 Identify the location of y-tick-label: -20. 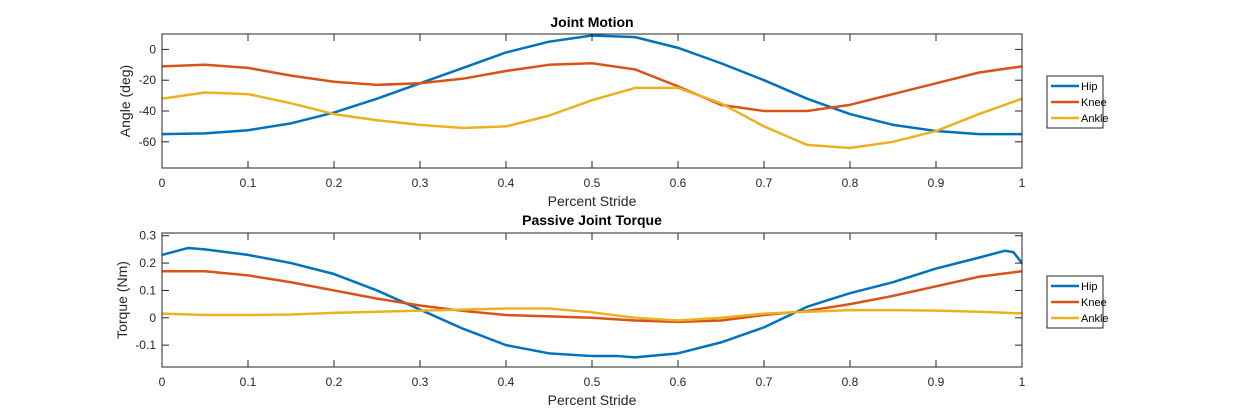
(148, 80).